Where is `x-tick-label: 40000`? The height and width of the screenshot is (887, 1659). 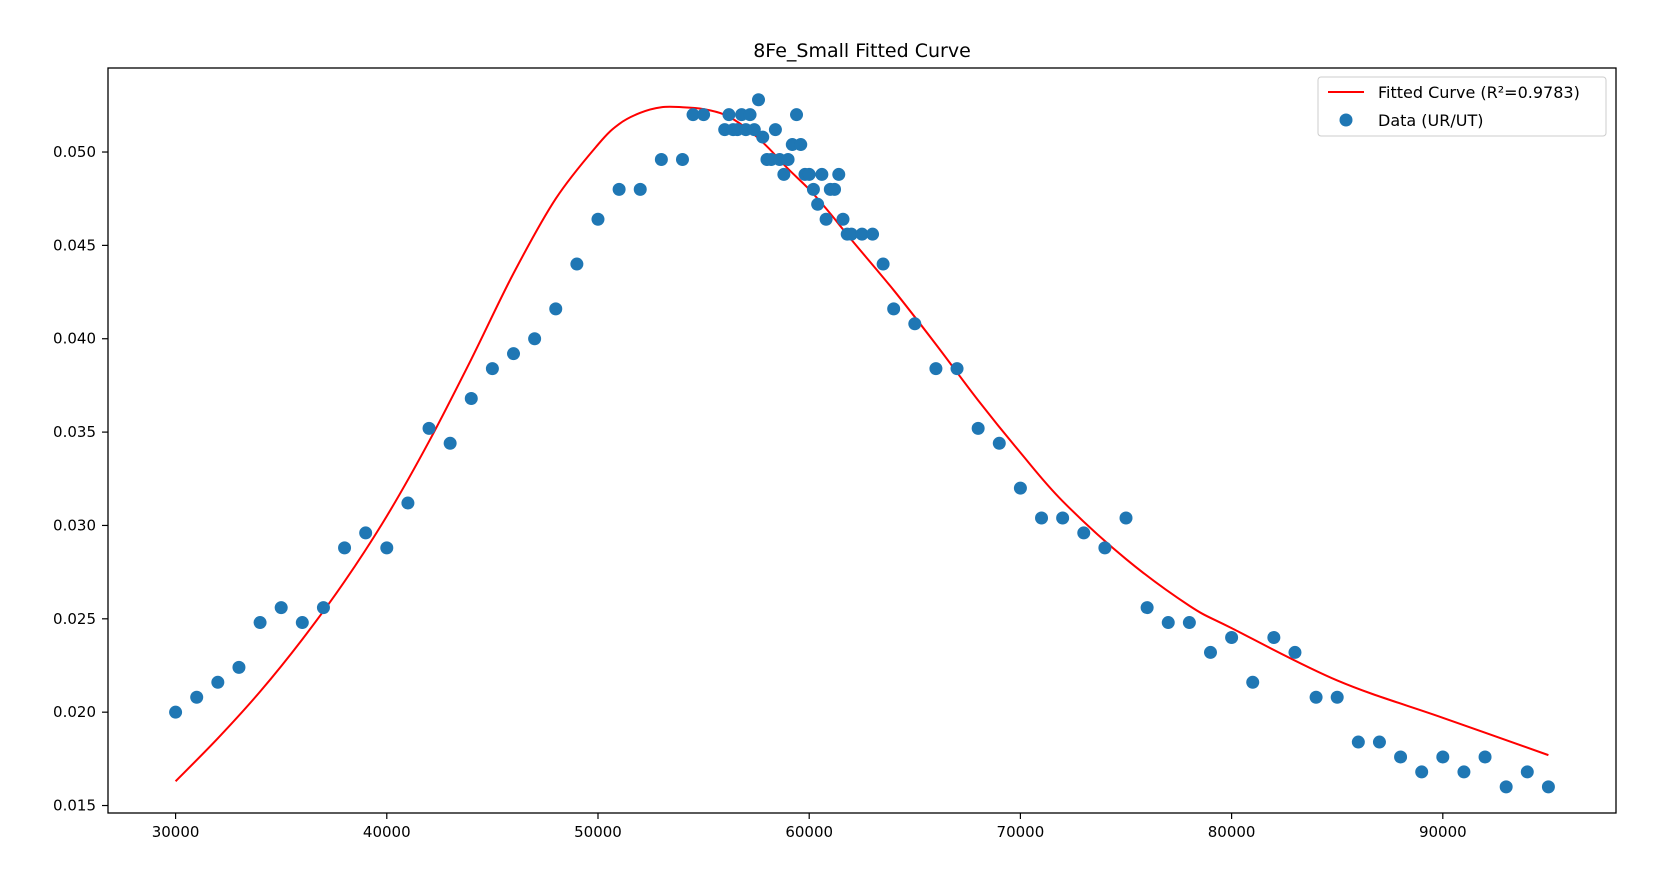 x-tick-label: 40000 is located at coordinates (387, 832).